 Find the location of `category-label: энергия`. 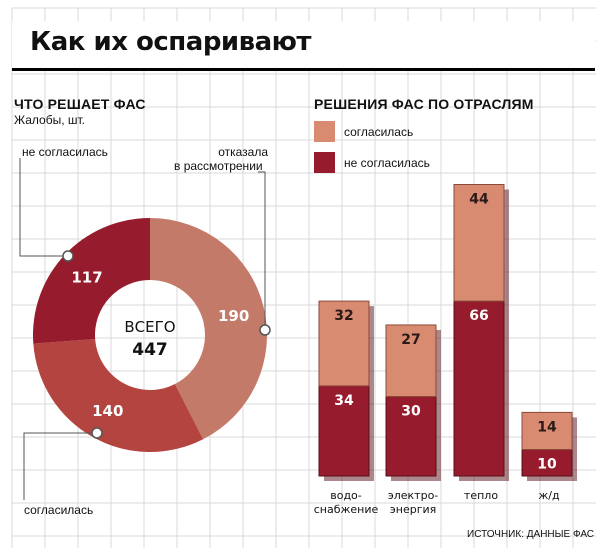

category-label: энергия is located at coordinates (413, 509).